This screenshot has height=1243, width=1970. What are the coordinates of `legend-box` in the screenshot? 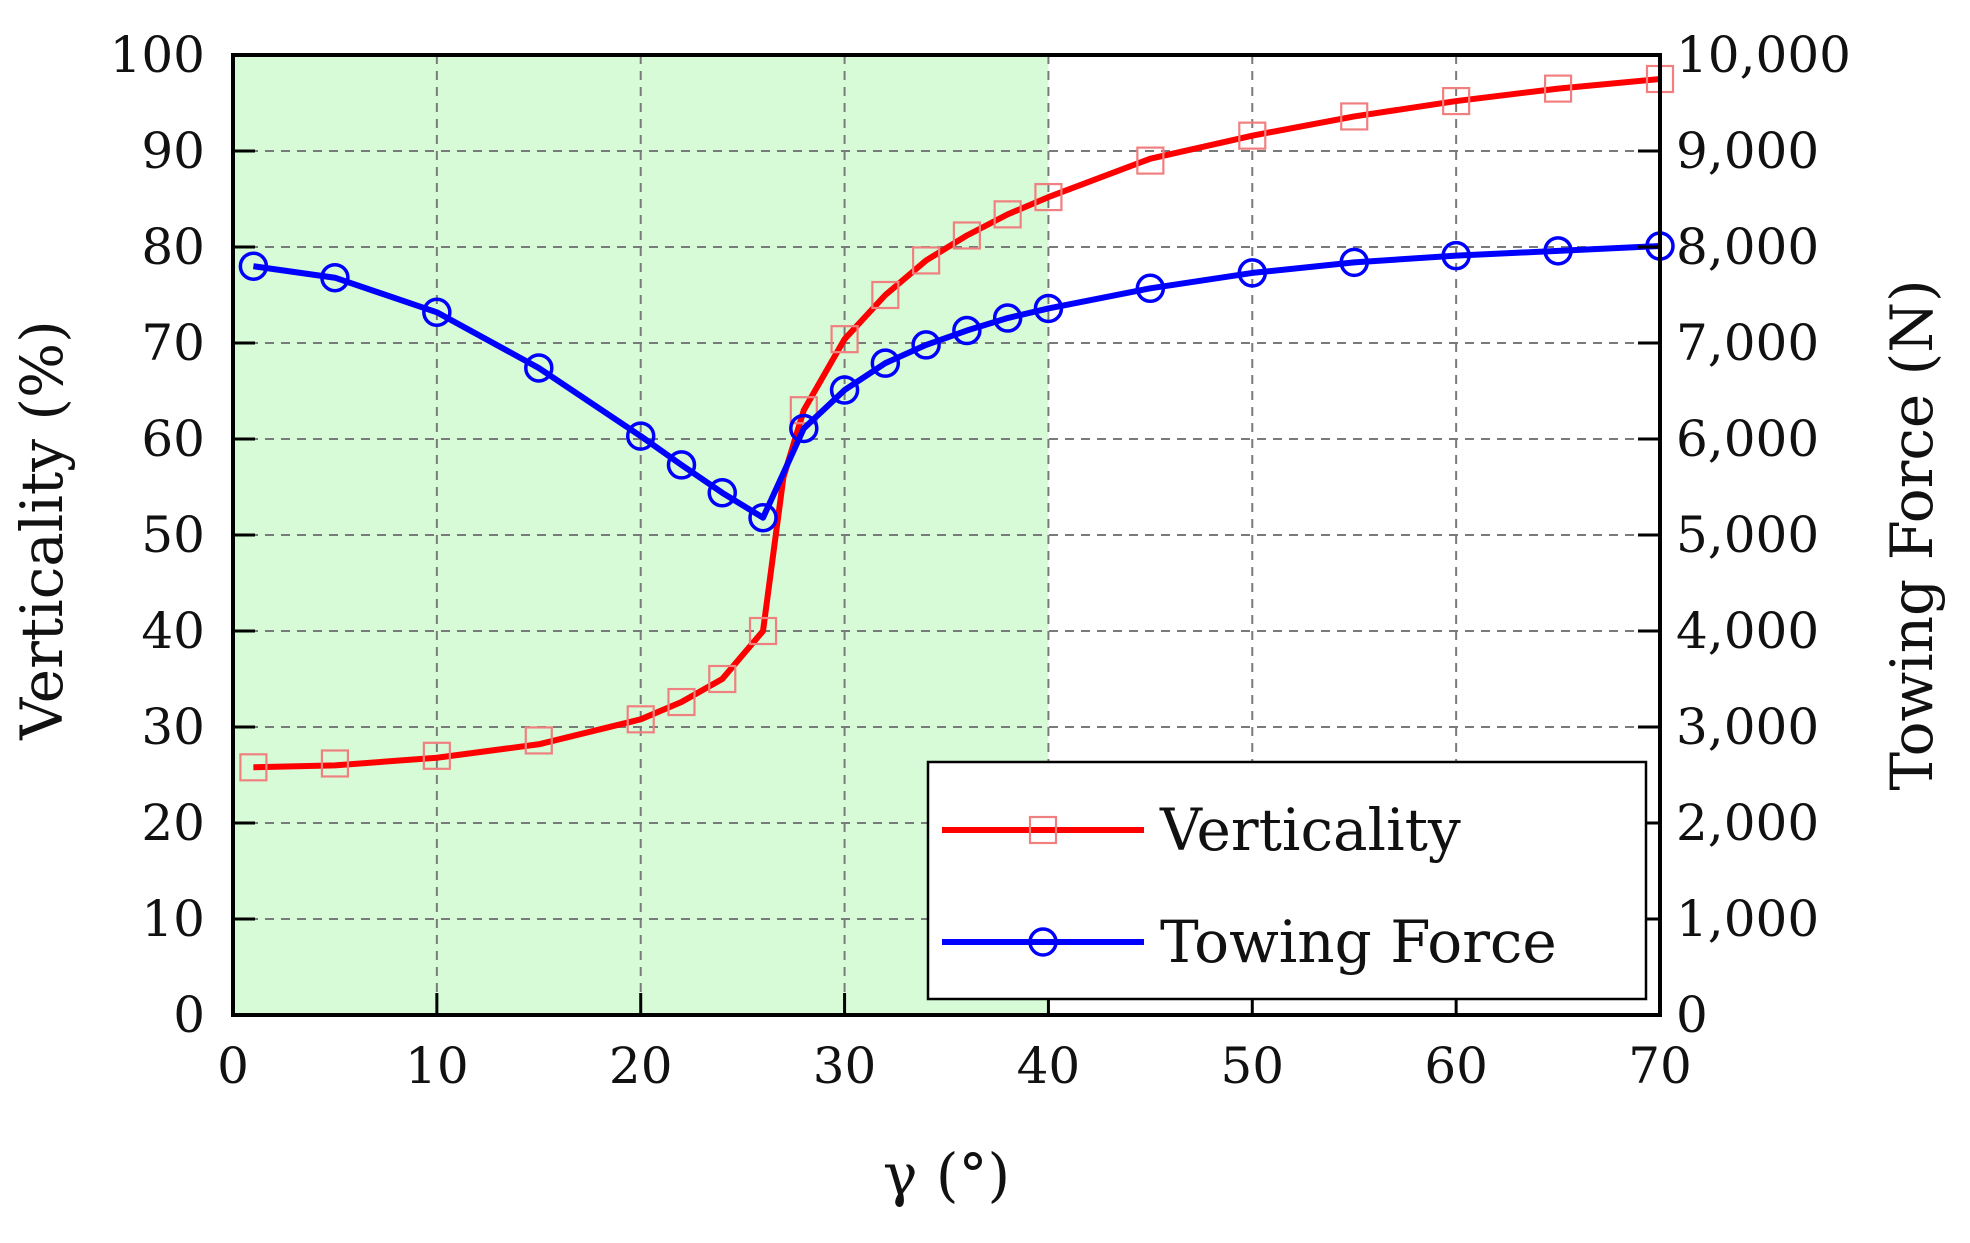 It's located at (1287, 880).